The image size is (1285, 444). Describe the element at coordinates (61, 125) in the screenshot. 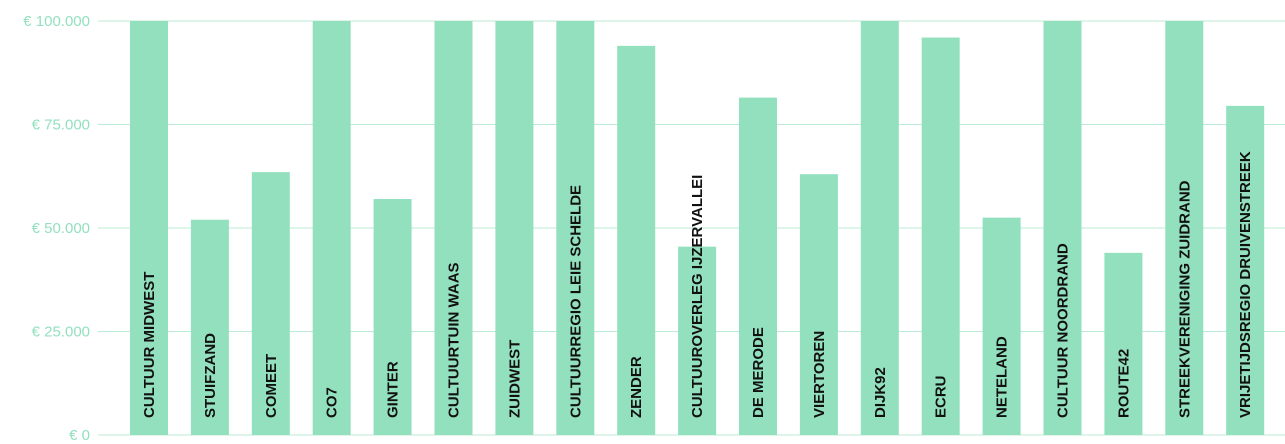

I see `y-tick-label: € 75.000` at that location.